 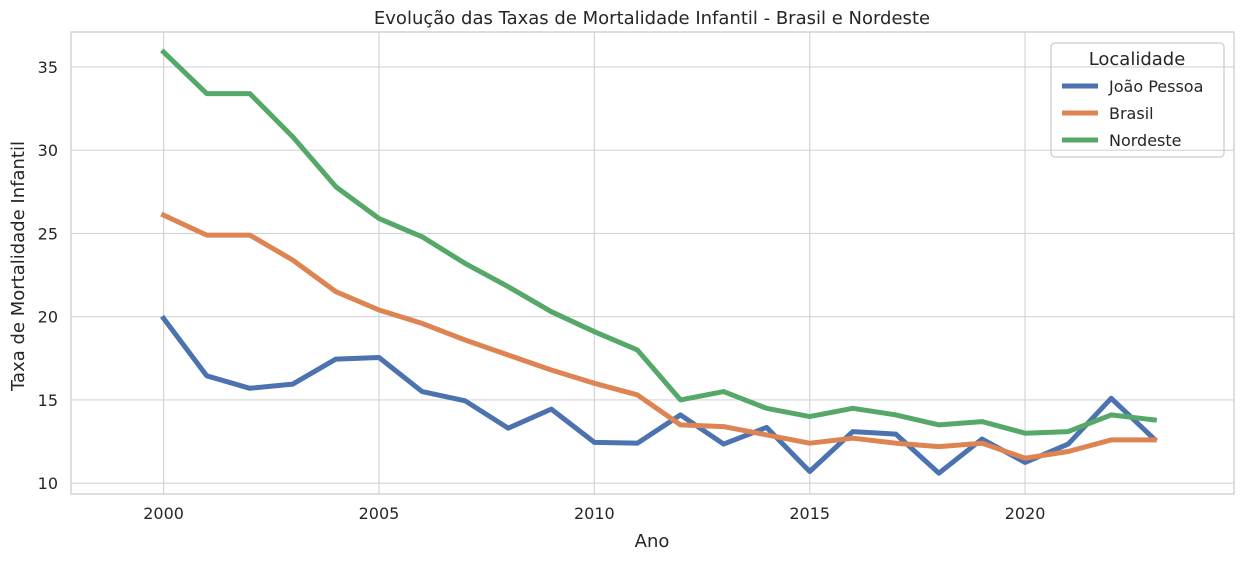 What do you see at coordinates (379, 513) in the screenshot?
I see `x-tick-label: 2005` at bounding box center [379, 513].